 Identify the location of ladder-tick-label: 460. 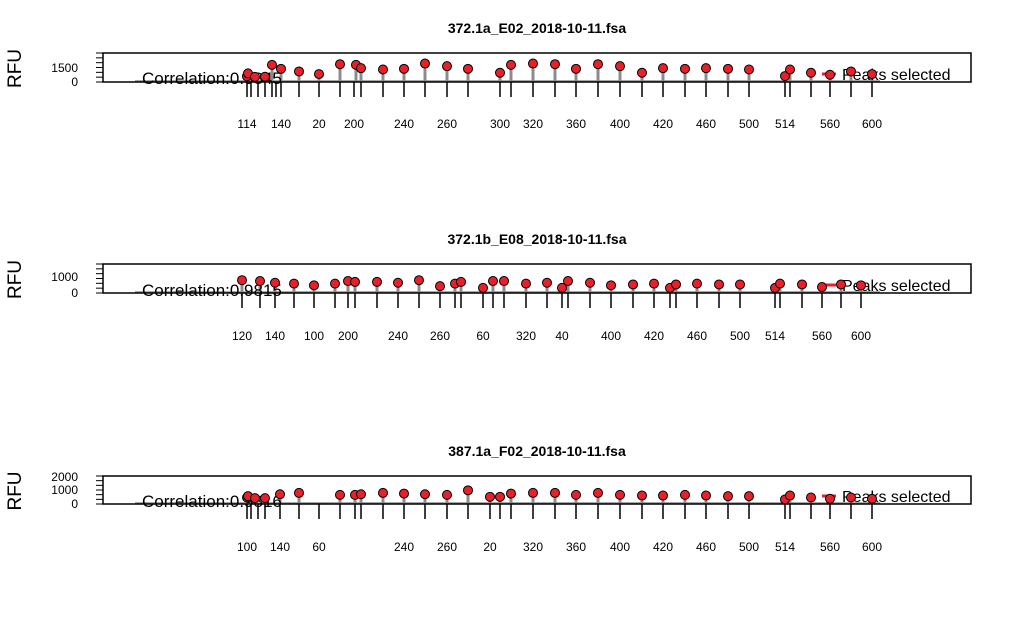
(706, 547).